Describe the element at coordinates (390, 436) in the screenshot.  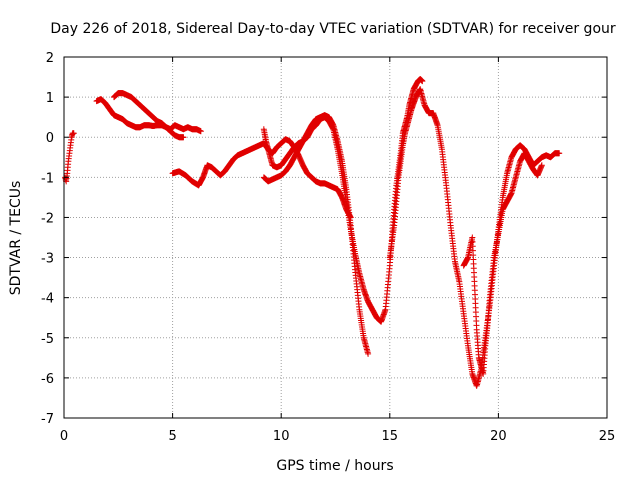
I see `x-tick-label: 15` at that location.